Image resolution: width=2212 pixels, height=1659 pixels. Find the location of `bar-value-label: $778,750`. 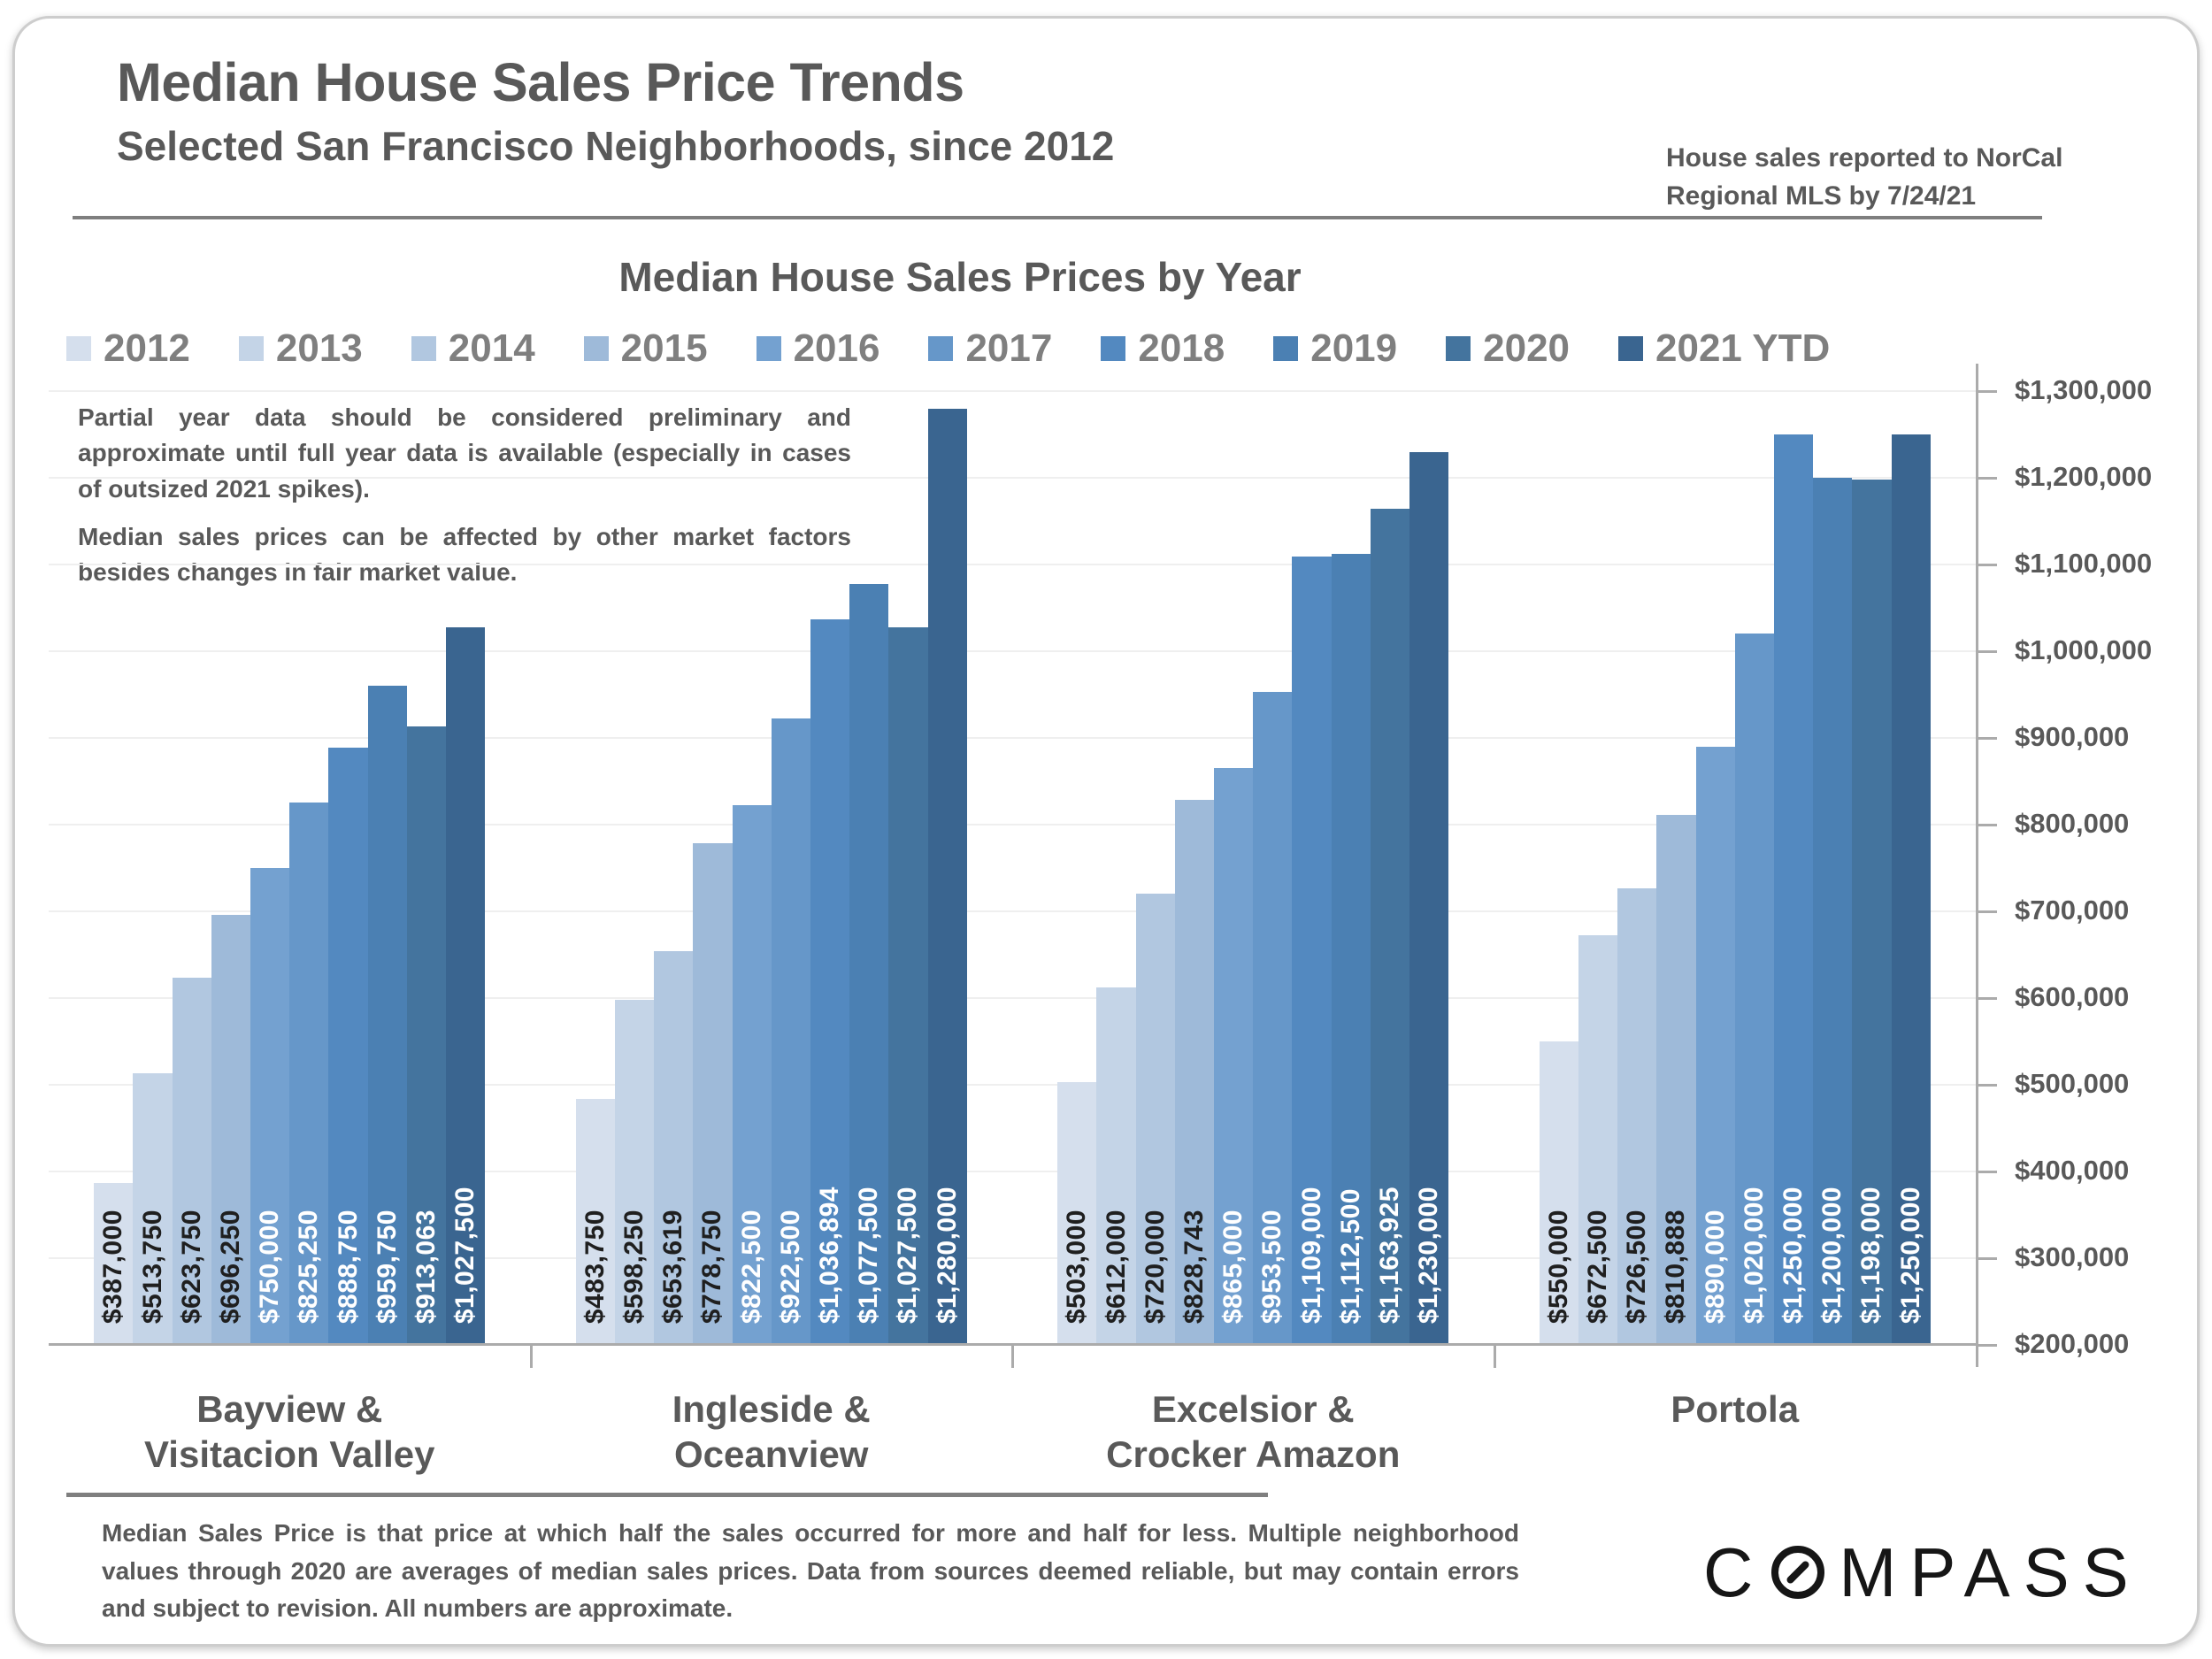

bar-value-label: $778,750 is located at coordinates (712, 1267).